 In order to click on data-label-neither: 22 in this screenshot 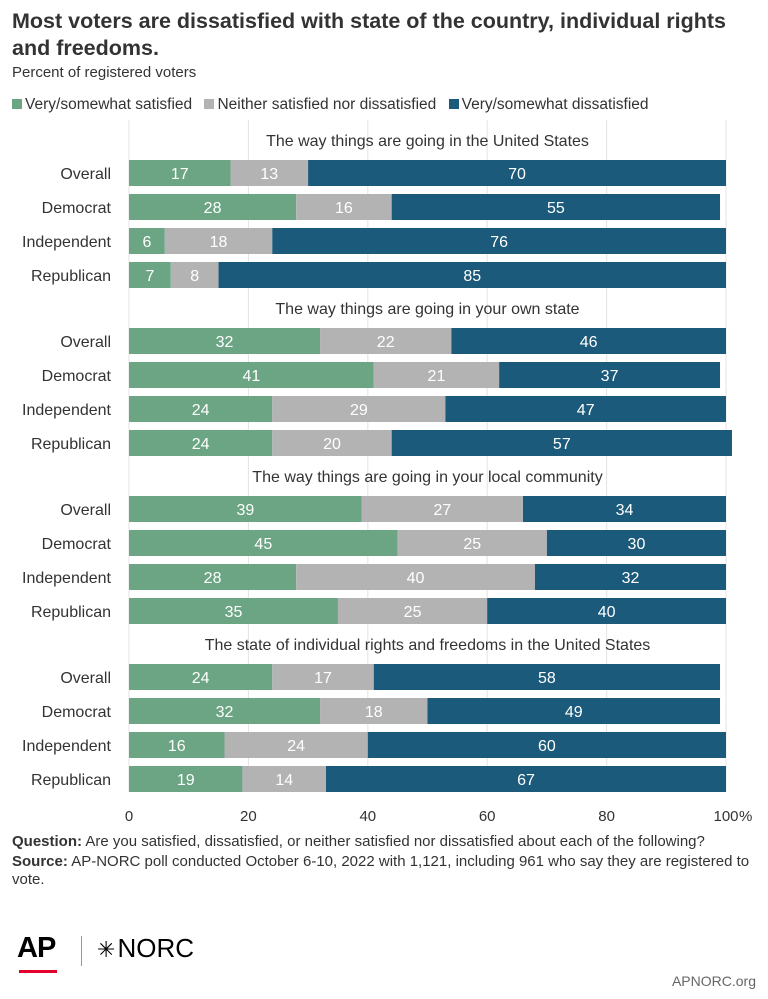, I will do `click(386, 342)`.